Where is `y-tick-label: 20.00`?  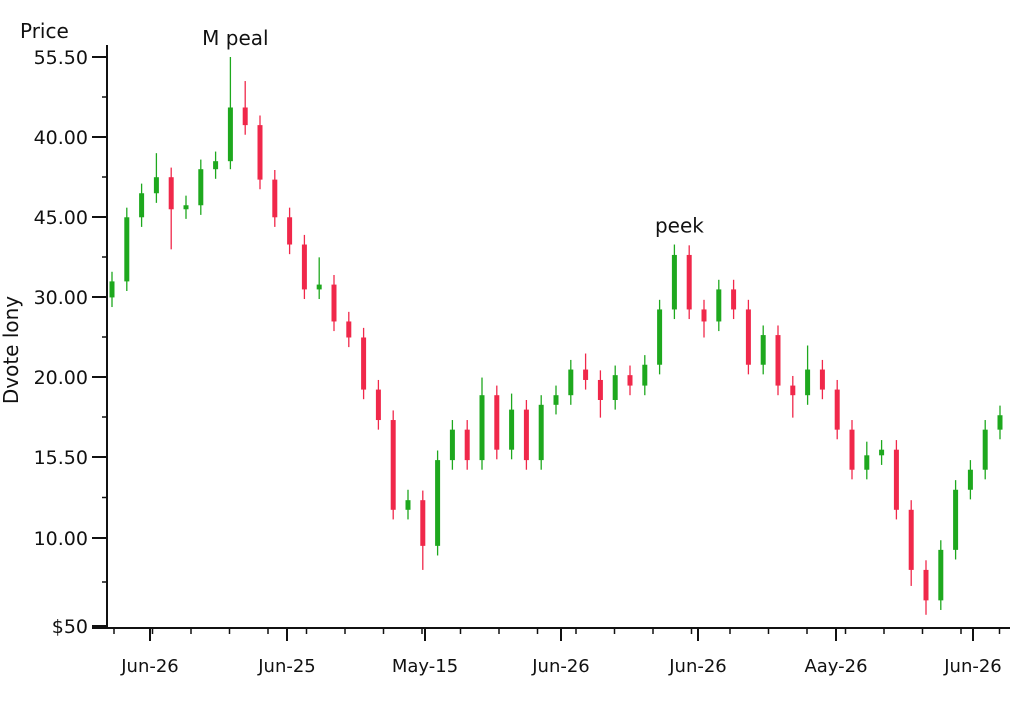 y-tick-label: 20.00 is located at coordinates (61, 378).